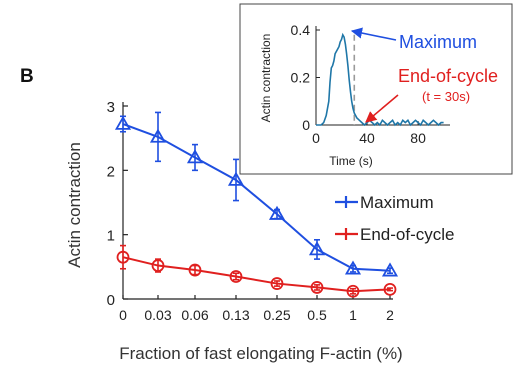 The height and width of the screenshot is (366, 519). I want to click on inset-x-tick-label: 0, so click(316, 138).